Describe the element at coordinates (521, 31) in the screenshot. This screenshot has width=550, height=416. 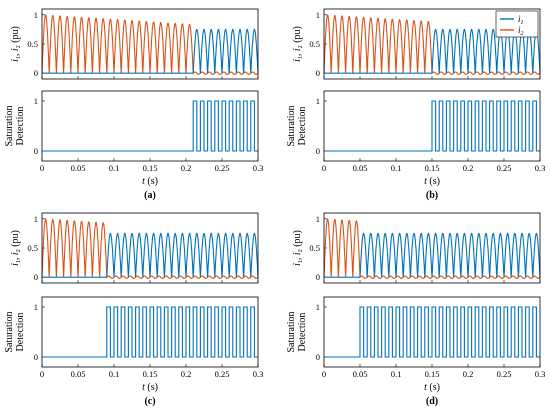
I see `legend-i2-label: i2` at that location.